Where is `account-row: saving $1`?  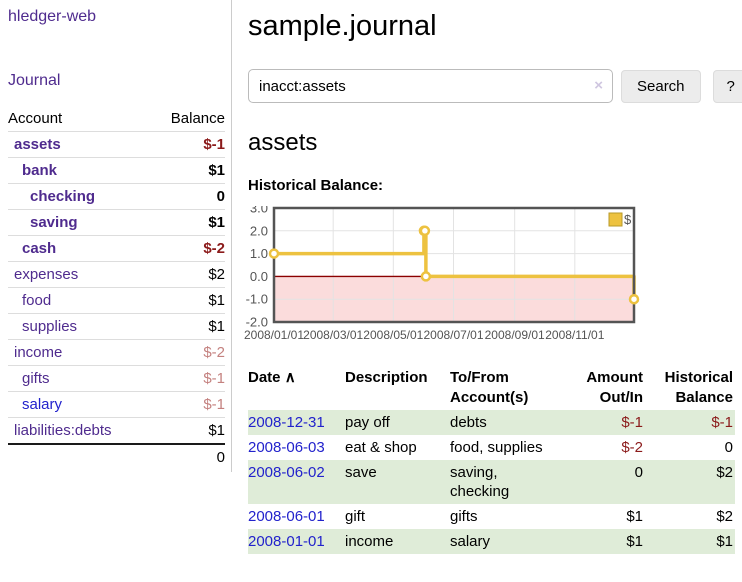 account-row: saving $1 is located at coordinates (116, 222).